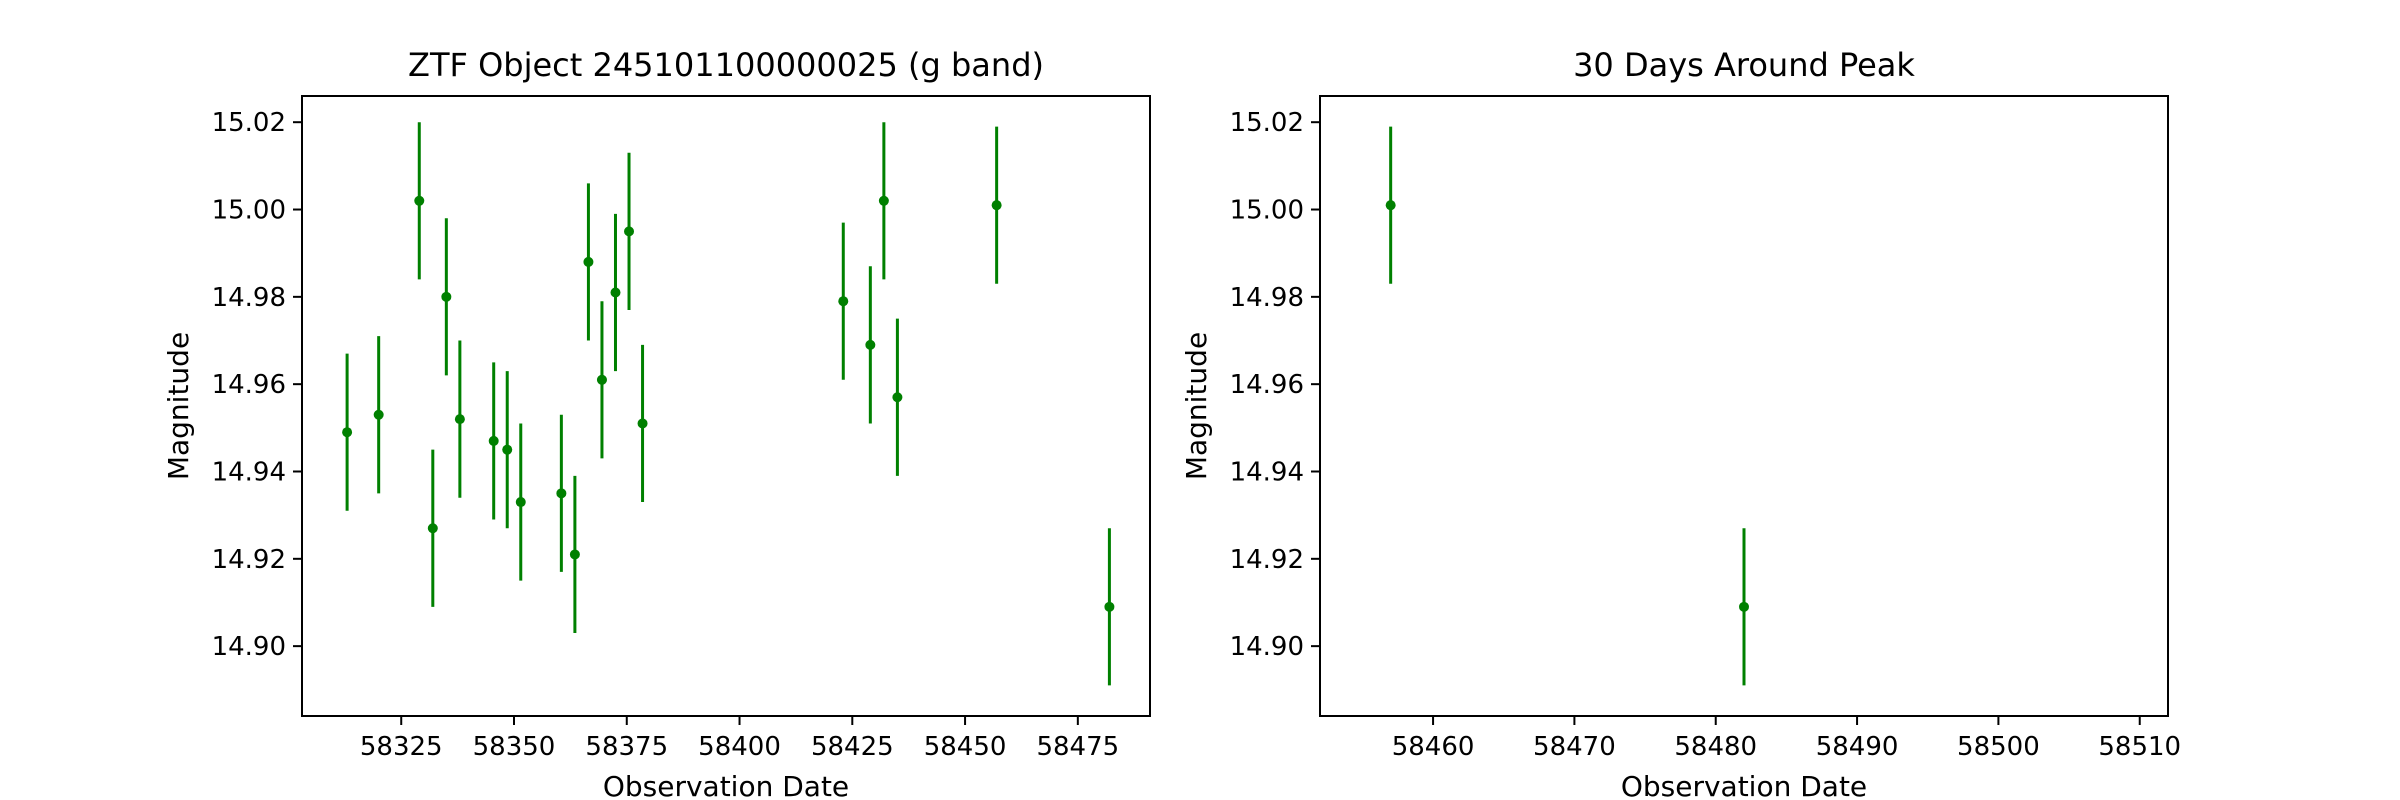  I want to click on light-curve-y-tick-label: 14.90, so click(249, 647).